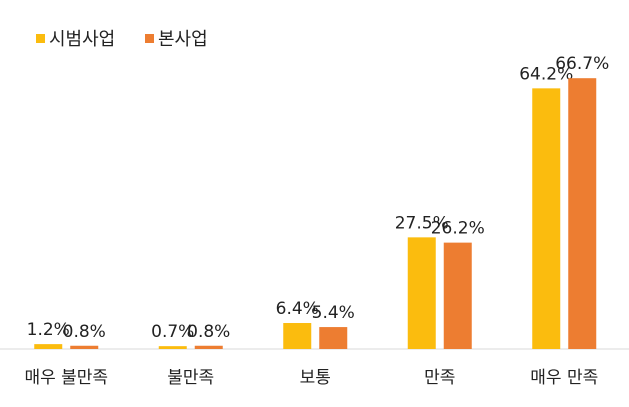 This screenshot has width=629, height=407. What do you see at coordinates (333, 313) in the screenshot?
I see `value-label: 5.4%` at bounding box center [333, 313].